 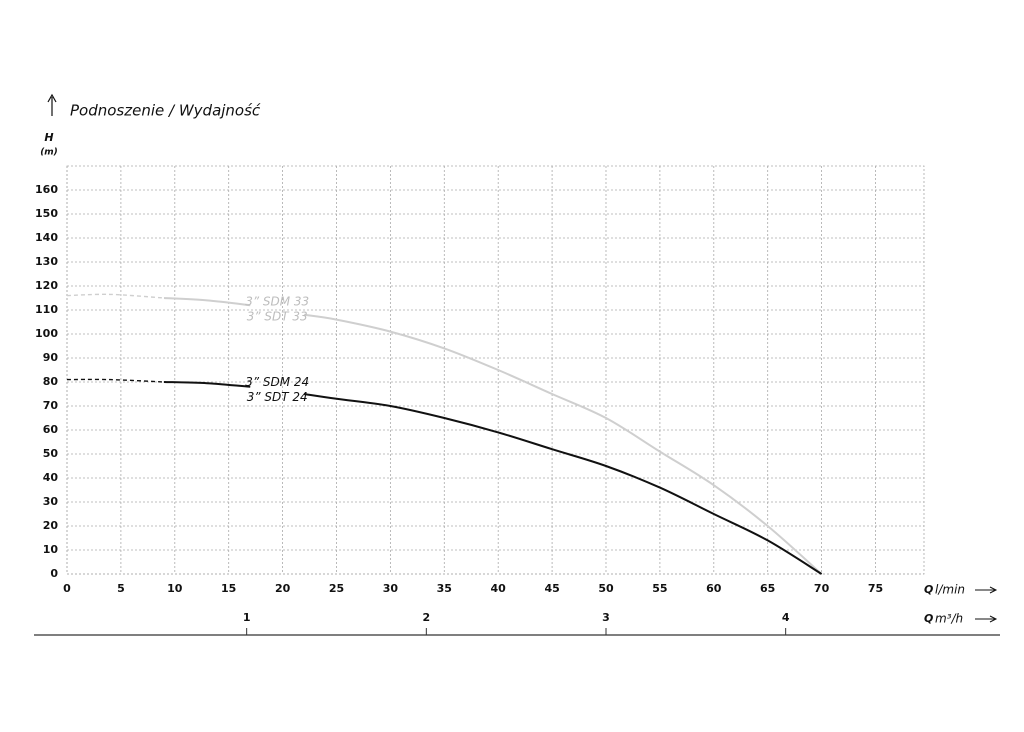 I want to click on x-tick-label: 40, so click(x=499, y=588).